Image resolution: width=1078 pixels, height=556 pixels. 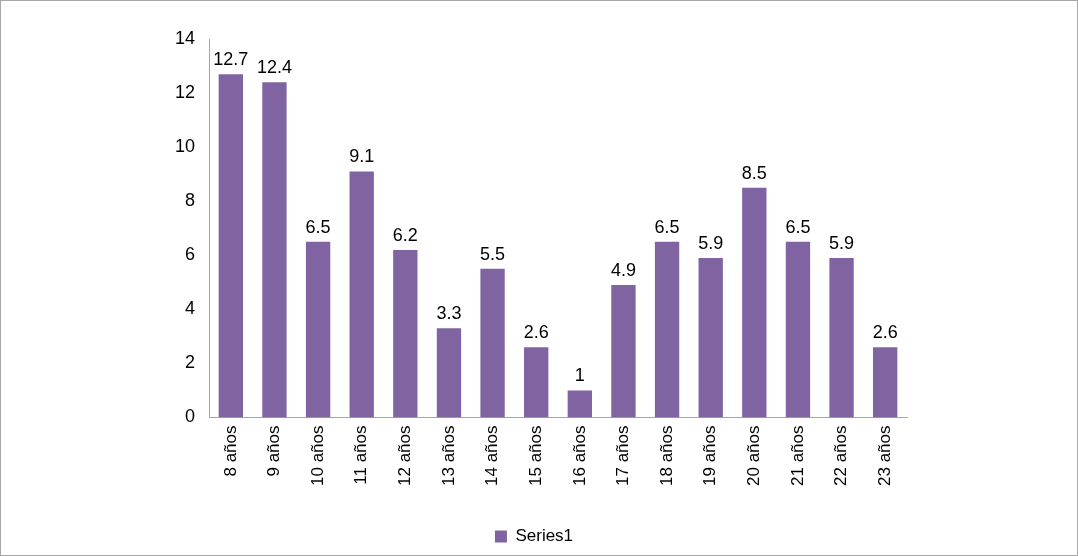 What do you see at coordinates (754, 172) in the screenshot?
I see `data-label: 8.5` at bounding box center [754, 172].